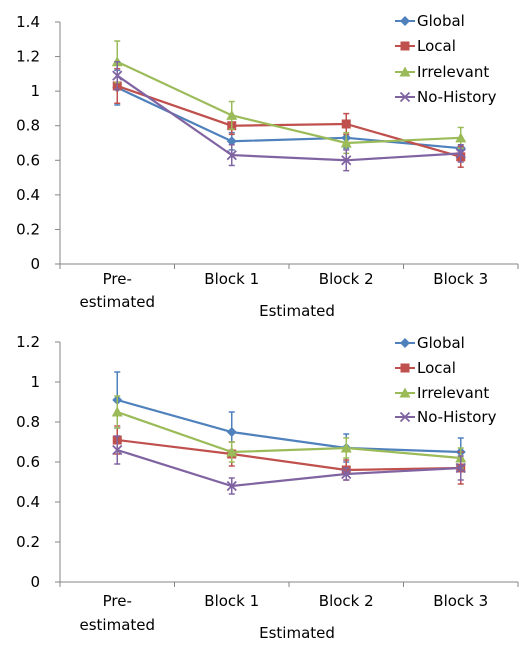  I want to click on y-tick-label: 1.4, so click(28, 22).